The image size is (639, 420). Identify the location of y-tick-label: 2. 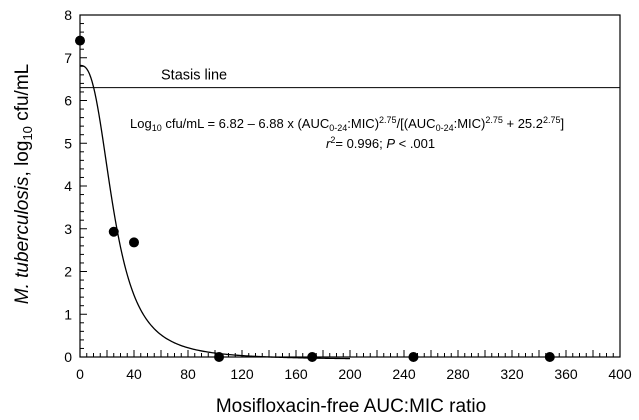
(68, 272).